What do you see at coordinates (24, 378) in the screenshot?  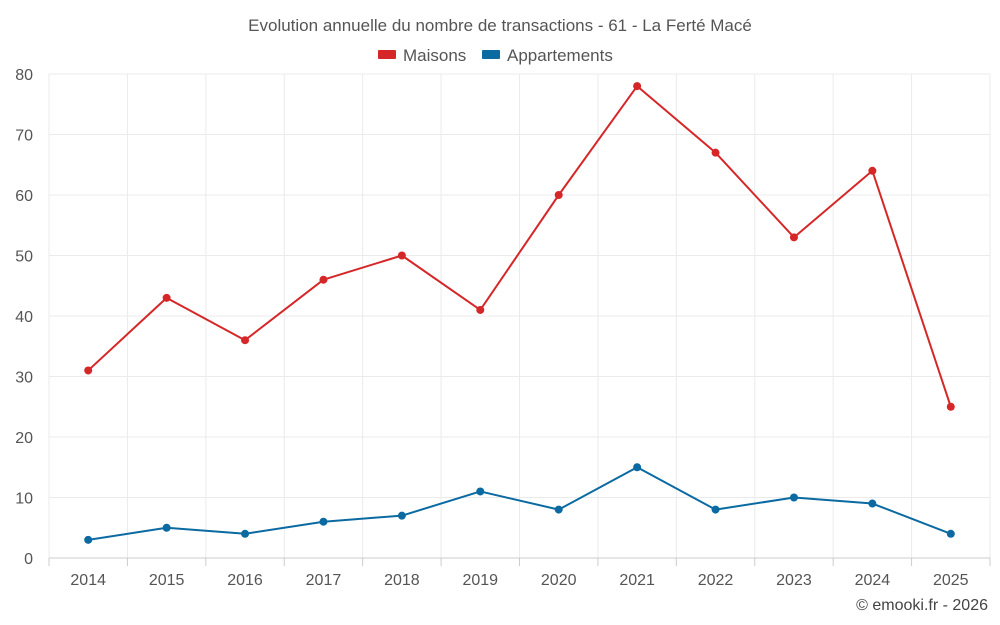 I see `y-tick-label: 30` at bounding box center [24, 378].